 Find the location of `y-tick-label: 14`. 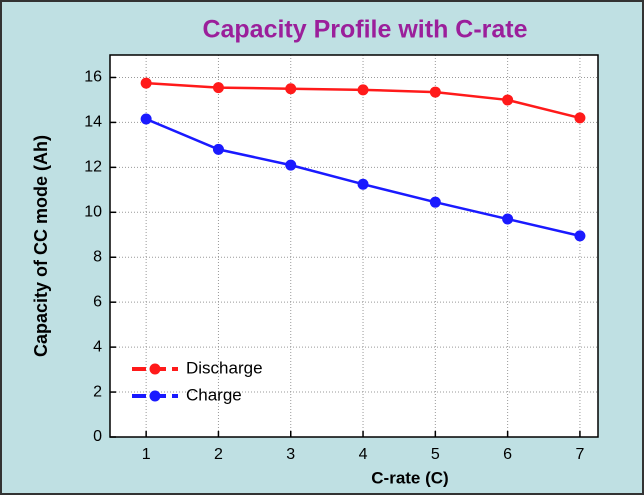

y-tick-label: 14 is located at coordinates (93, 122).